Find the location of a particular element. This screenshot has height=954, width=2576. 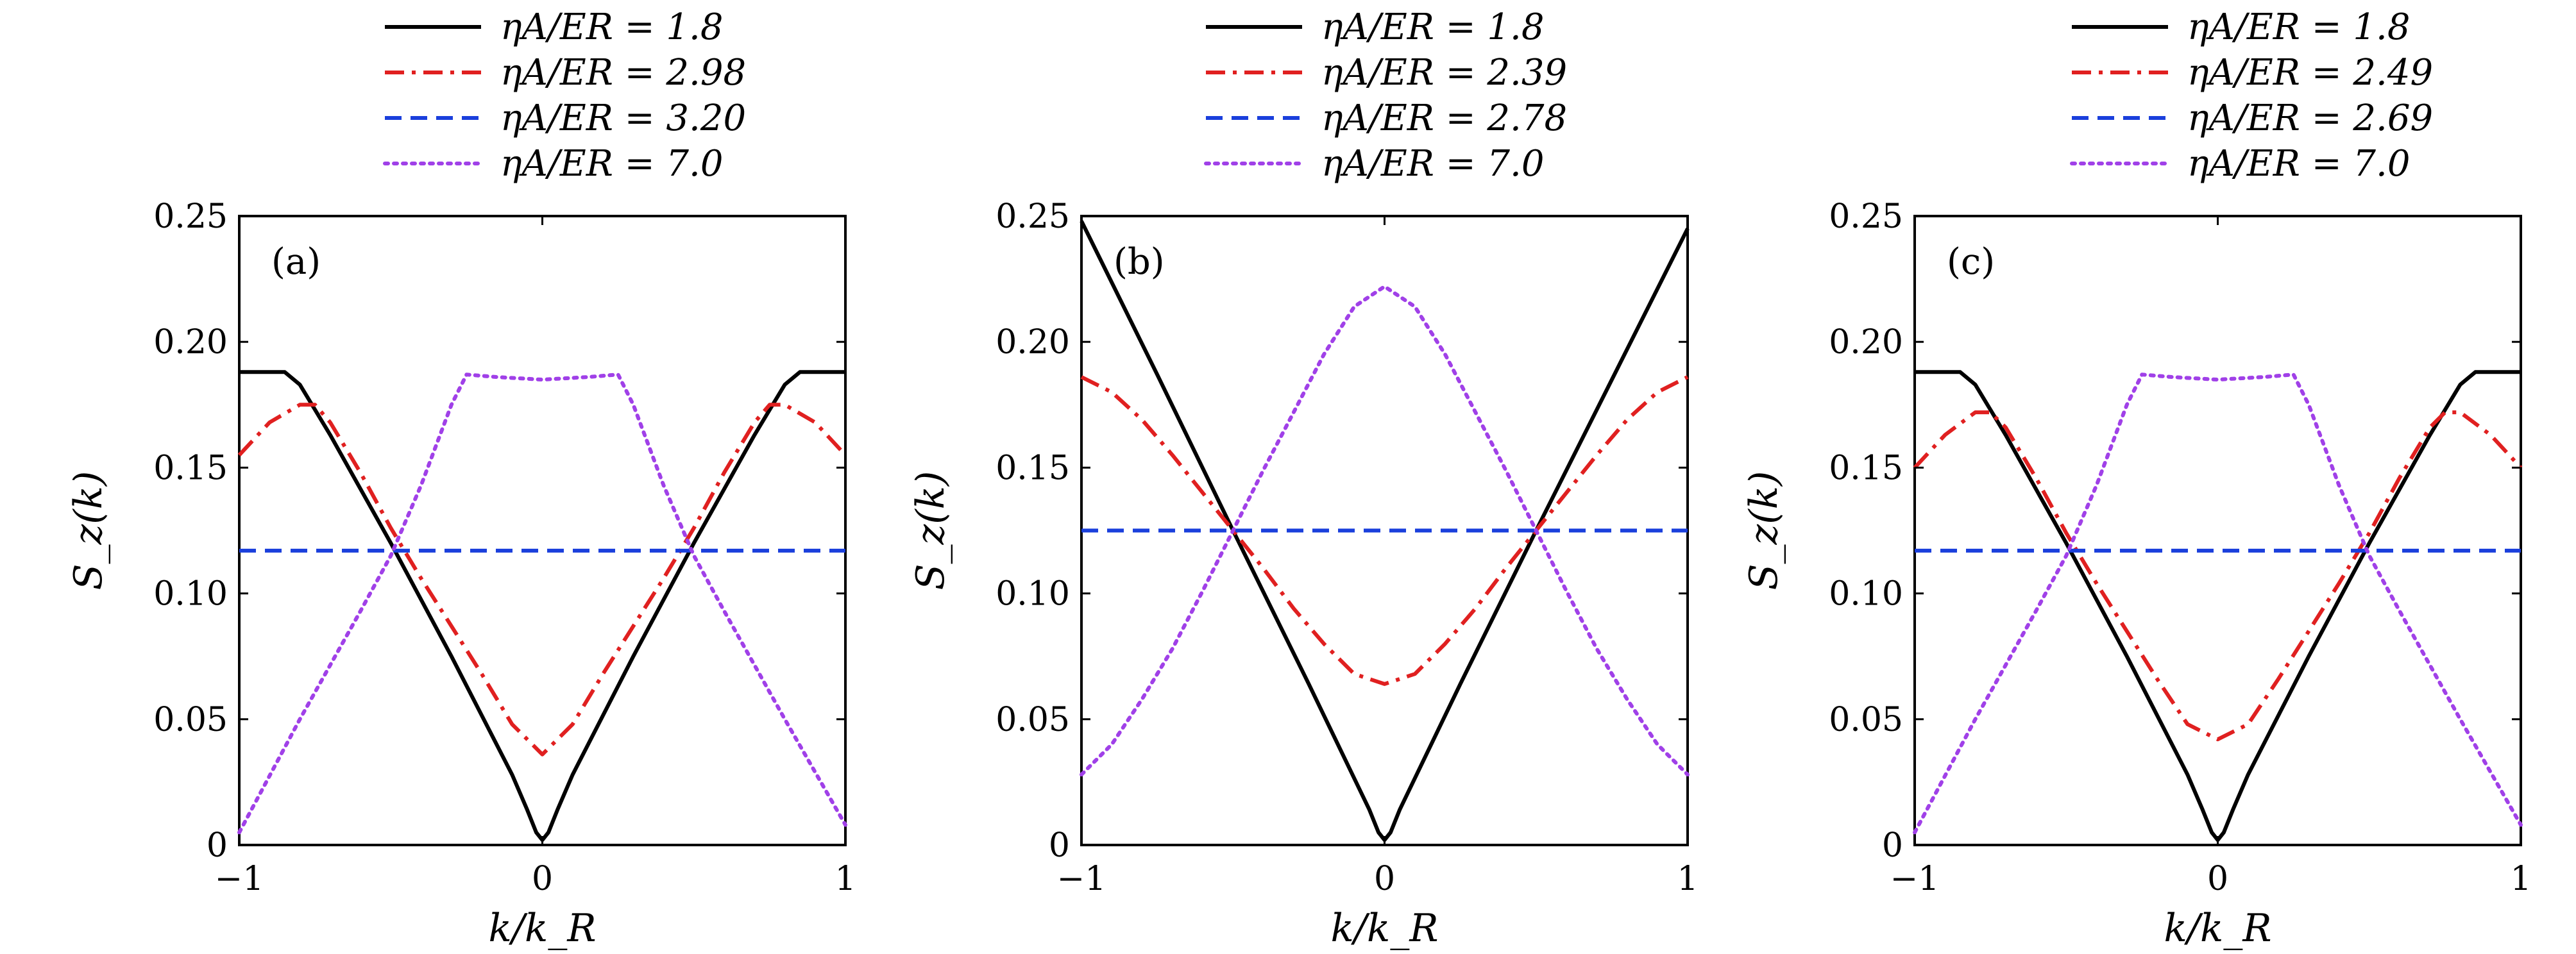

legend-label: ηA/ER = 2.78 is located at coordinates (1444, 118).